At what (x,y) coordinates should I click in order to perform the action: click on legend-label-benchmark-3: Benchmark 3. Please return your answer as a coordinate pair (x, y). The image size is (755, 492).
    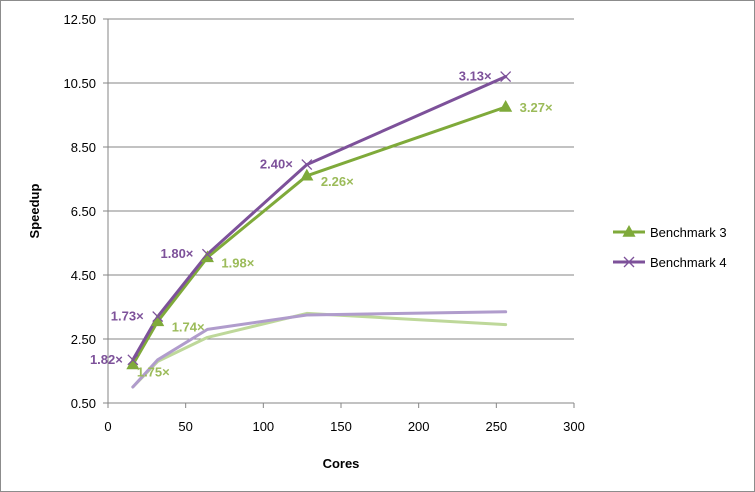
    Looking at the image, I should click on (688, 232).